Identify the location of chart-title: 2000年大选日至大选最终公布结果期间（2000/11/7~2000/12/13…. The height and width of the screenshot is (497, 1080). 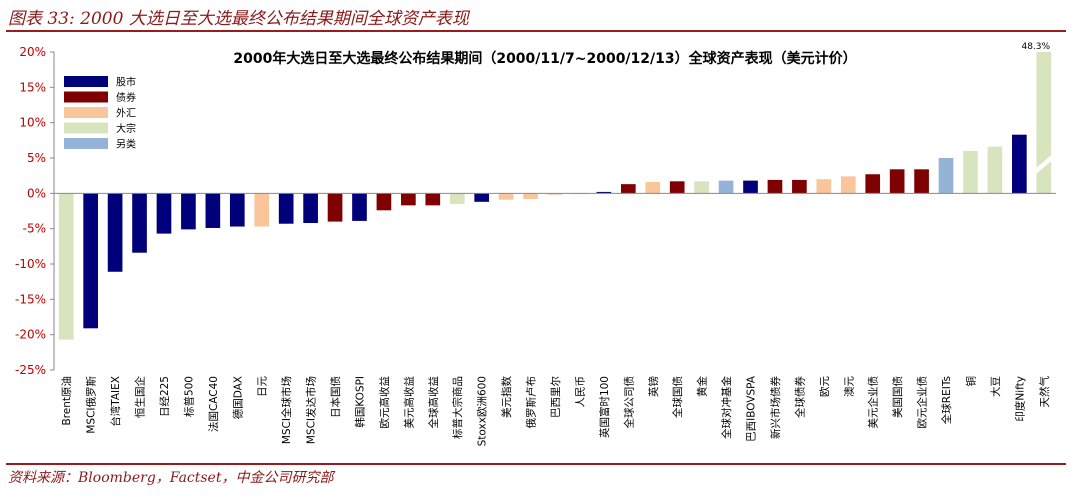
(544, 58).